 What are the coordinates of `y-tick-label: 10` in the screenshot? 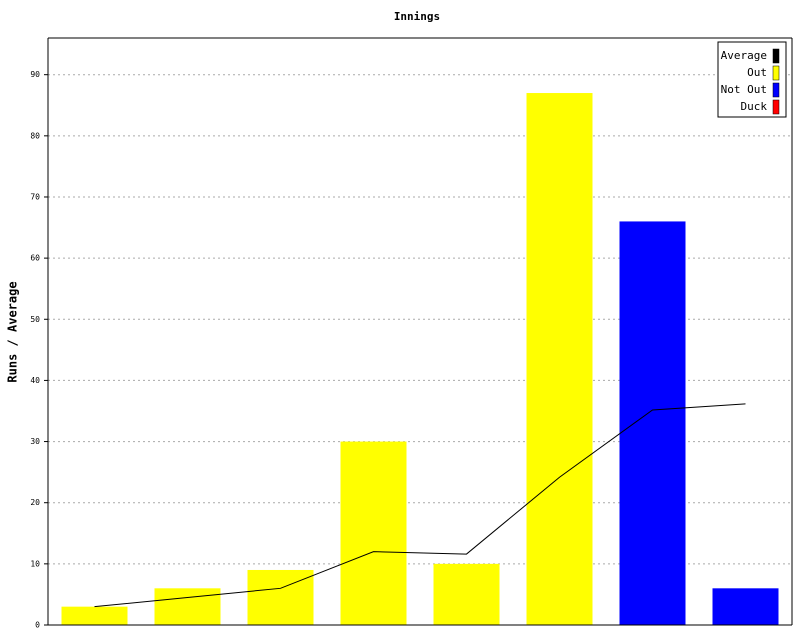 It's located at (35, 563).